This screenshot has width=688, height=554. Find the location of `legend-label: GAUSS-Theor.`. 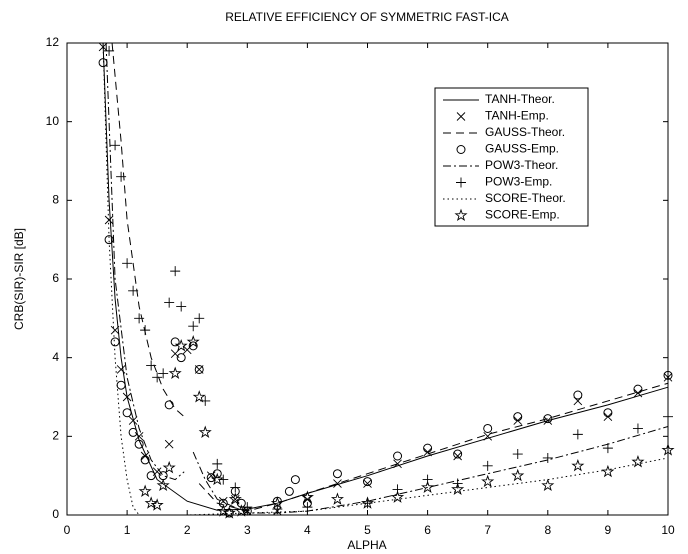

legend-label: GAUSS-Theor. is located at coordinates (525, 132).